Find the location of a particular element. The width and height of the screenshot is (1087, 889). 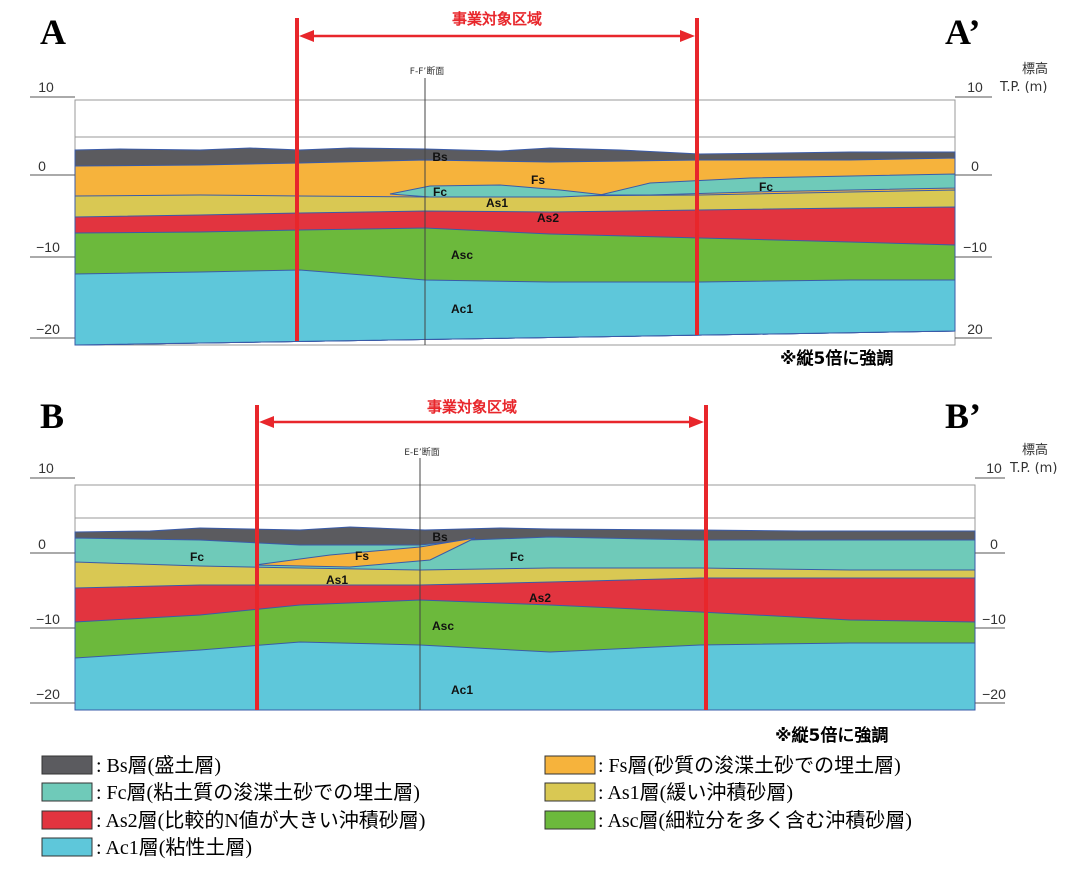

legend-text: : Asc層(細粒分を多く含む沖積砂層) is located at coordinates (755, 820).